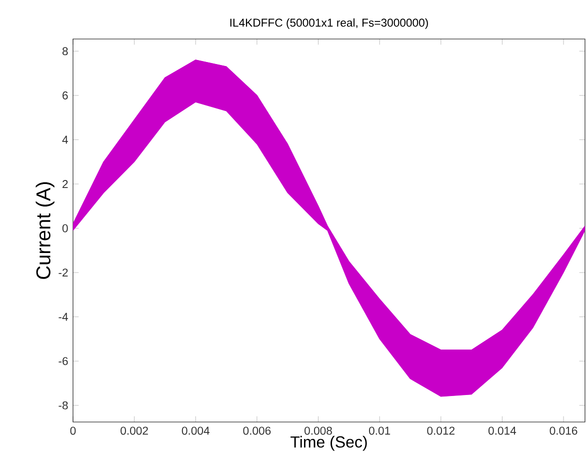 The height and width of the screenshot is (470, 587). I want to click on y-tick-label: 6, so click(65, 95).